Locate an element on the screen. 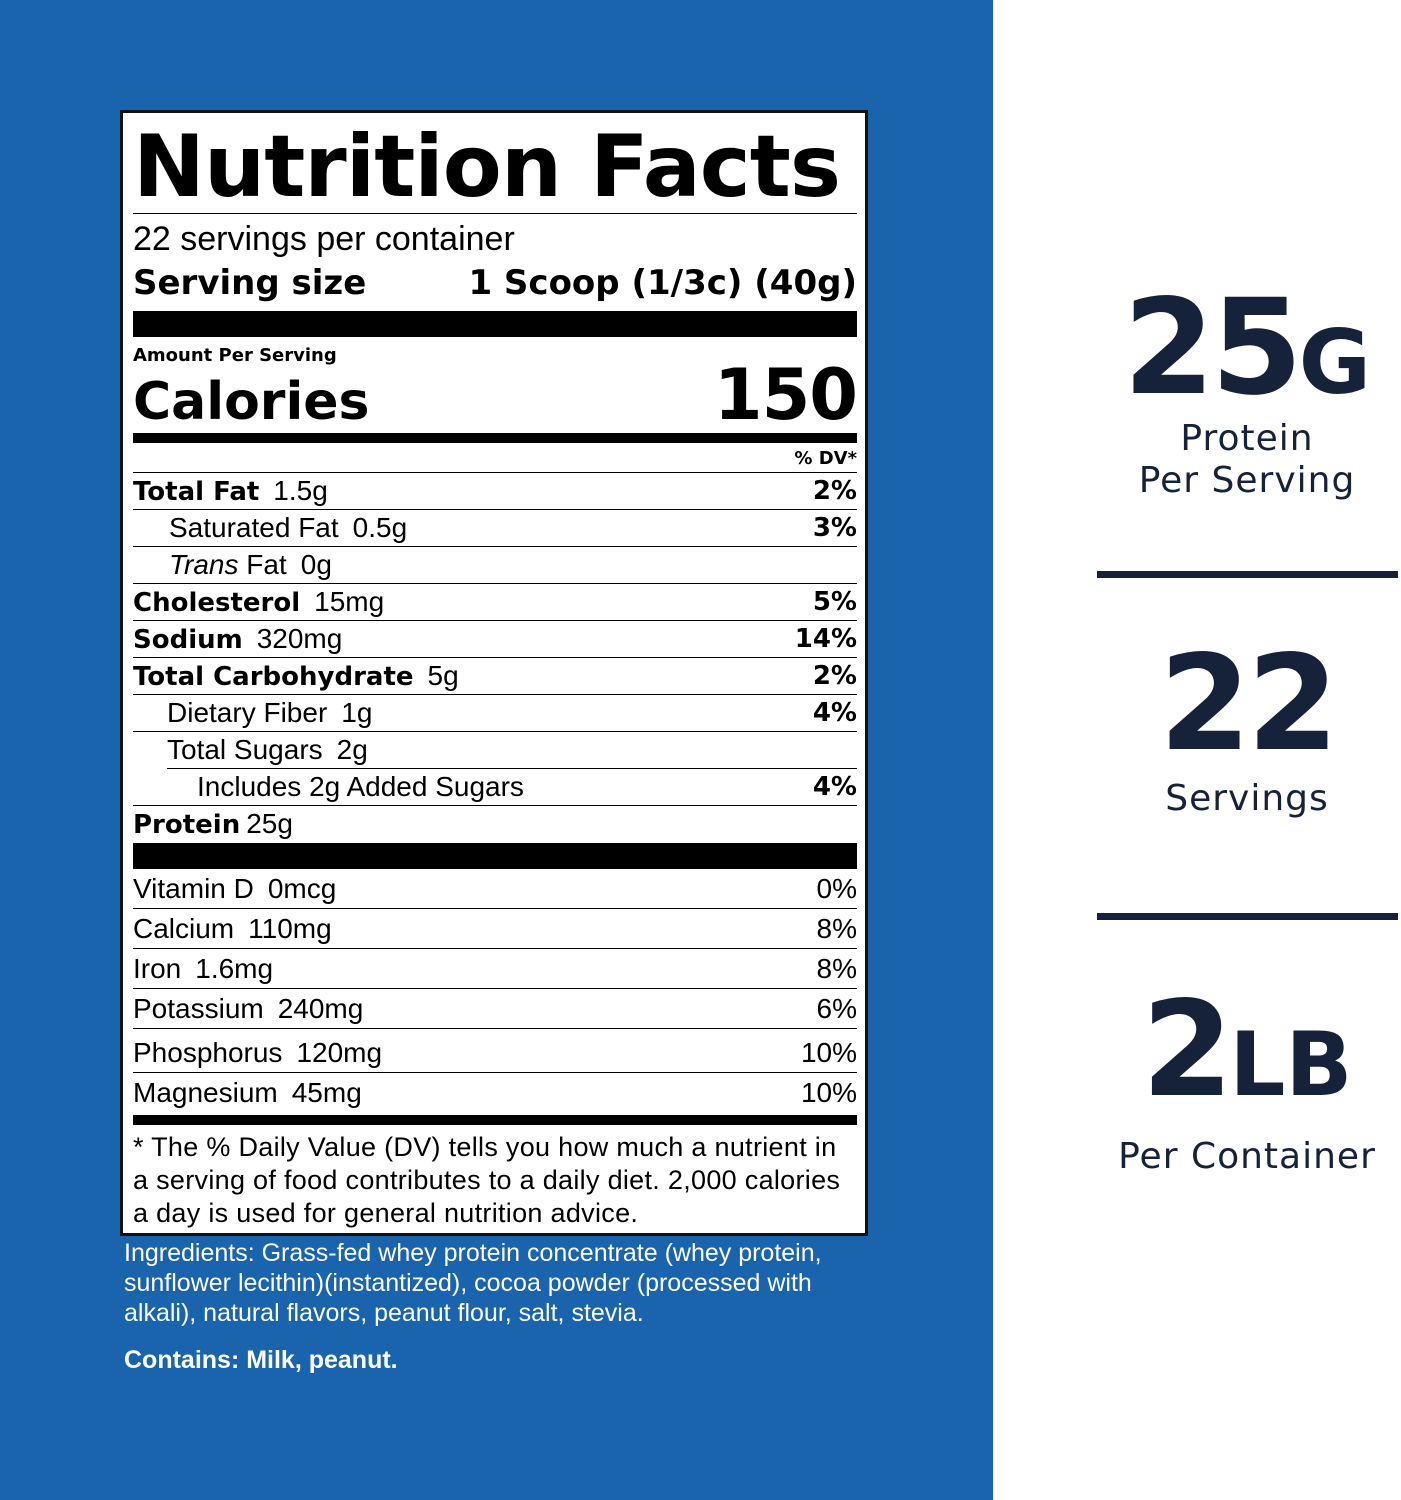  calories-label: Calories is located at coordinates (251, 402).